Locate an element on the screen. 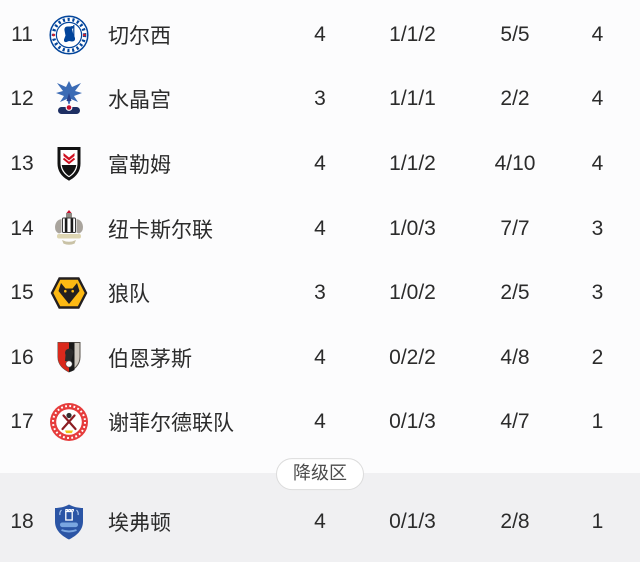 The width and height of the screenshot is (640, 562). win-draw-loss: 1/0/2 is located at coordinates (412, 293).